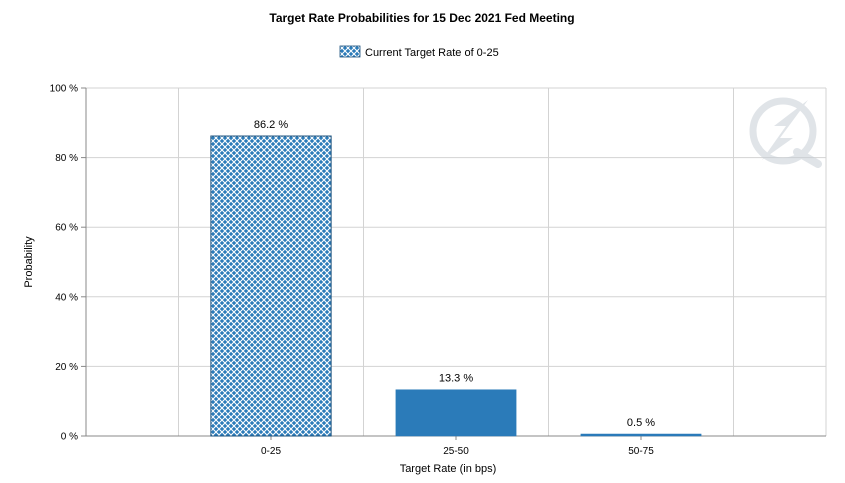 This screenshot has width=845, height=483. I want to click on data-label: 0.5 %, so click(641, 423).